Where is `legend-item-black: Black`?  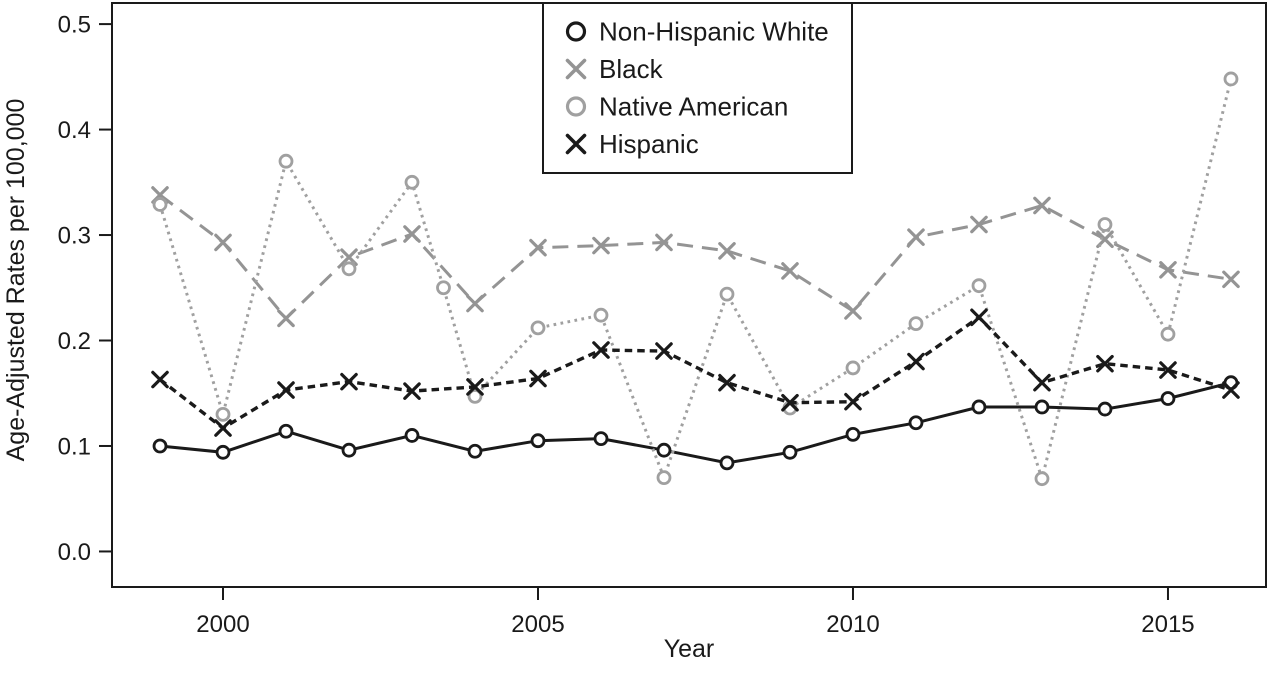
legend-item-black: Black is located at coordinates (614, 69).